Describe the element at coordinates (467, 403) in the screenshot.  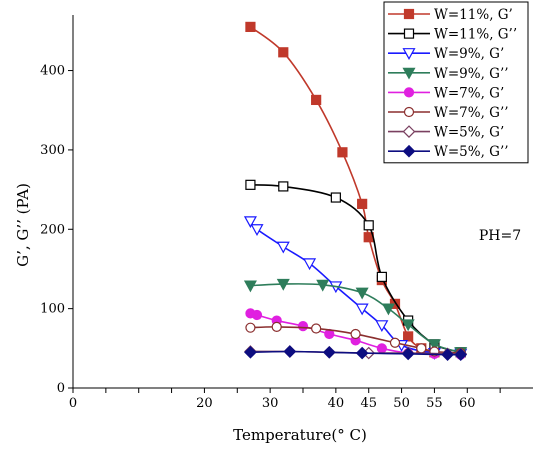
I see `x-tick-label: 60` at that location.